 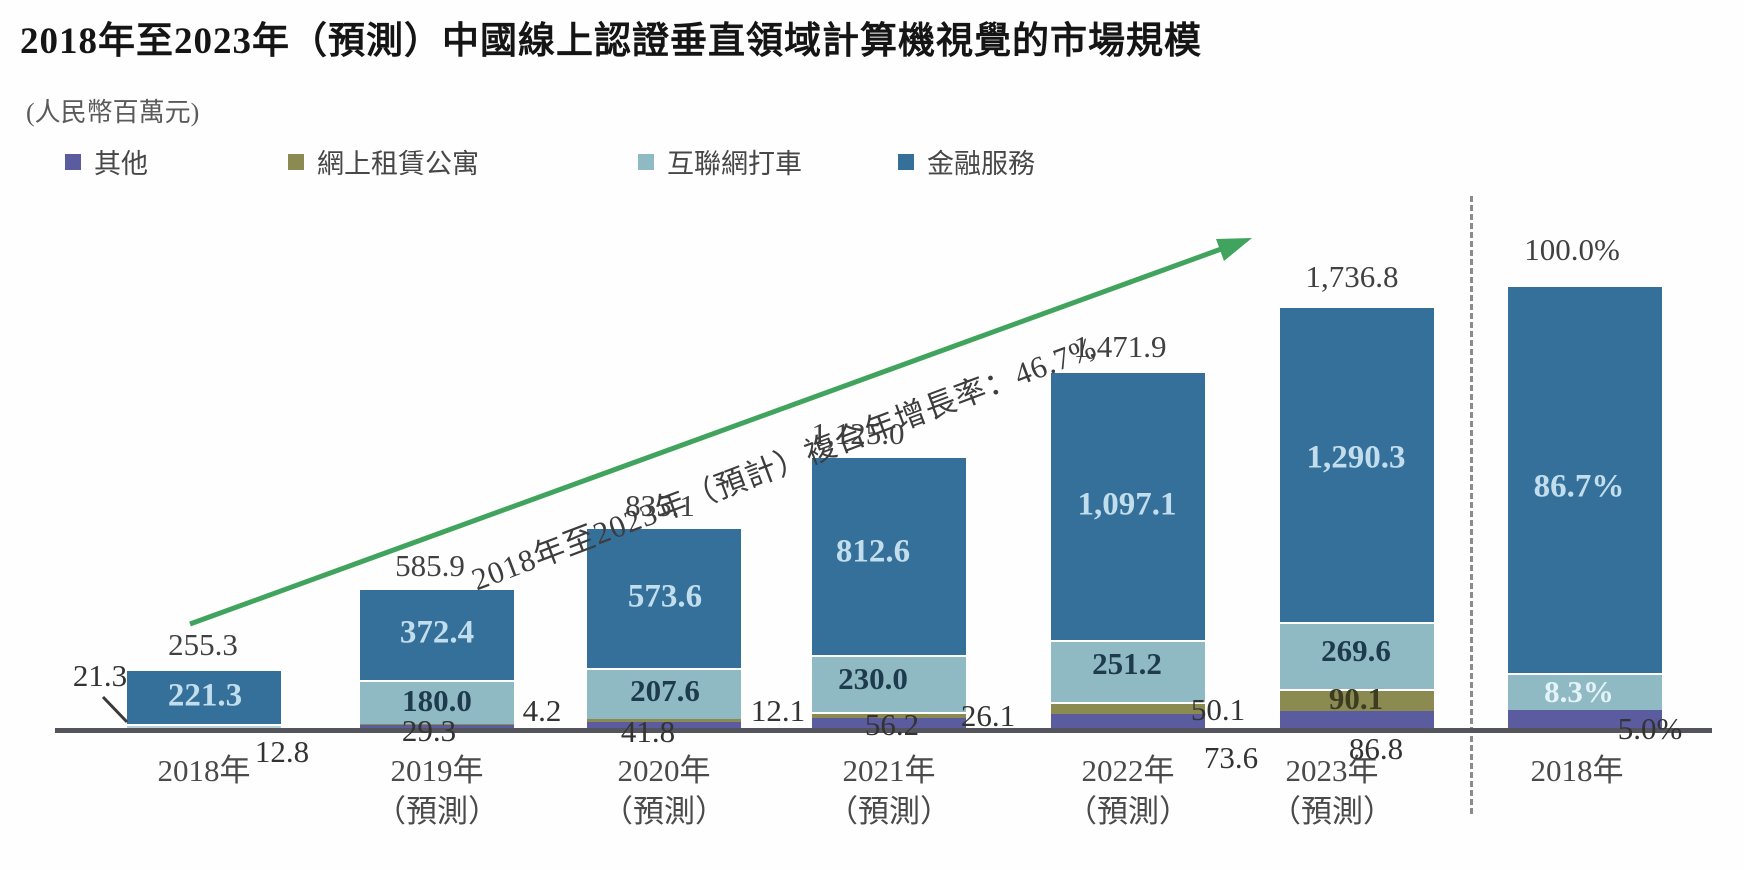 I want to click on rental-value-label: 90.1, so click(x=1356, y=698).